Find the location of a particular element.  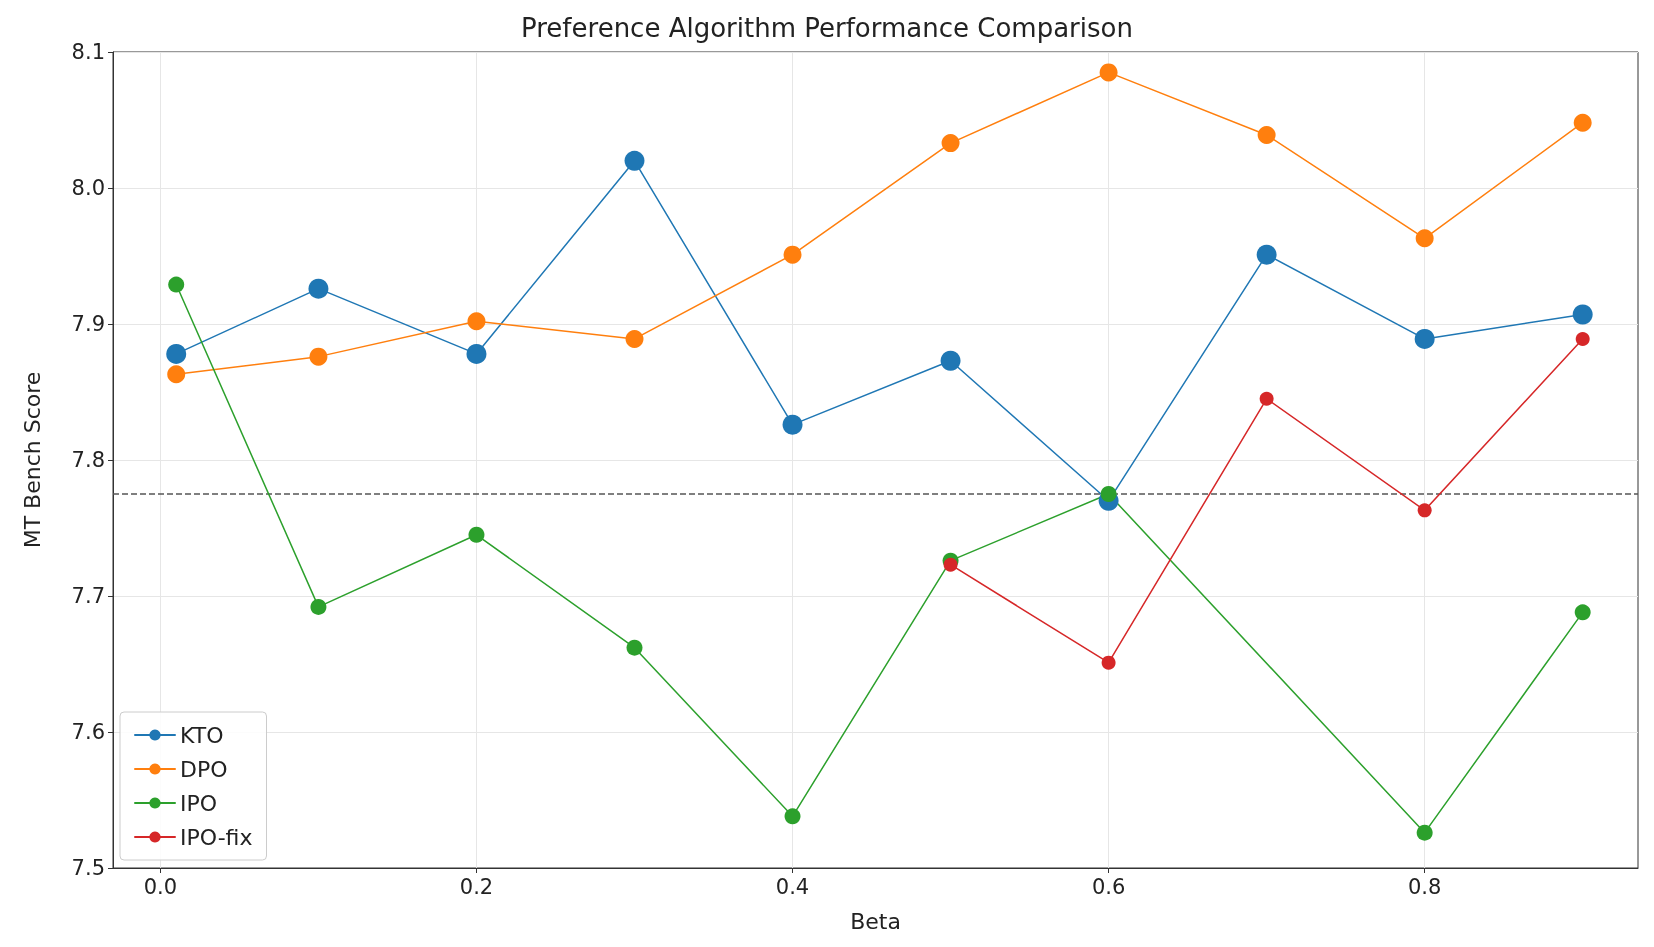

x-tick-label: 0.8 is located at coordinates (1424, 886).